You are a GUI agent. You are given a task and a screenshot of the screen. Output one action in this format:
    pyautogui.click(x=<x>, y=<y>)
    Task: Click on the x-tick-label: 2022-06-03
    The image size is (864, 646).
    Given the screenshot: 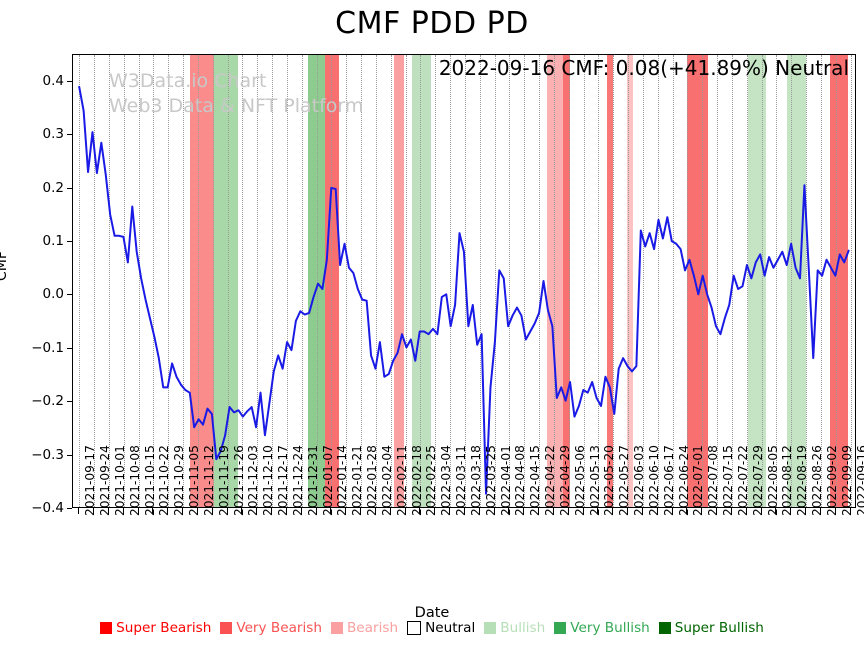 What is the action you would take?
    pyautogui.click(x=639, y=480)
    